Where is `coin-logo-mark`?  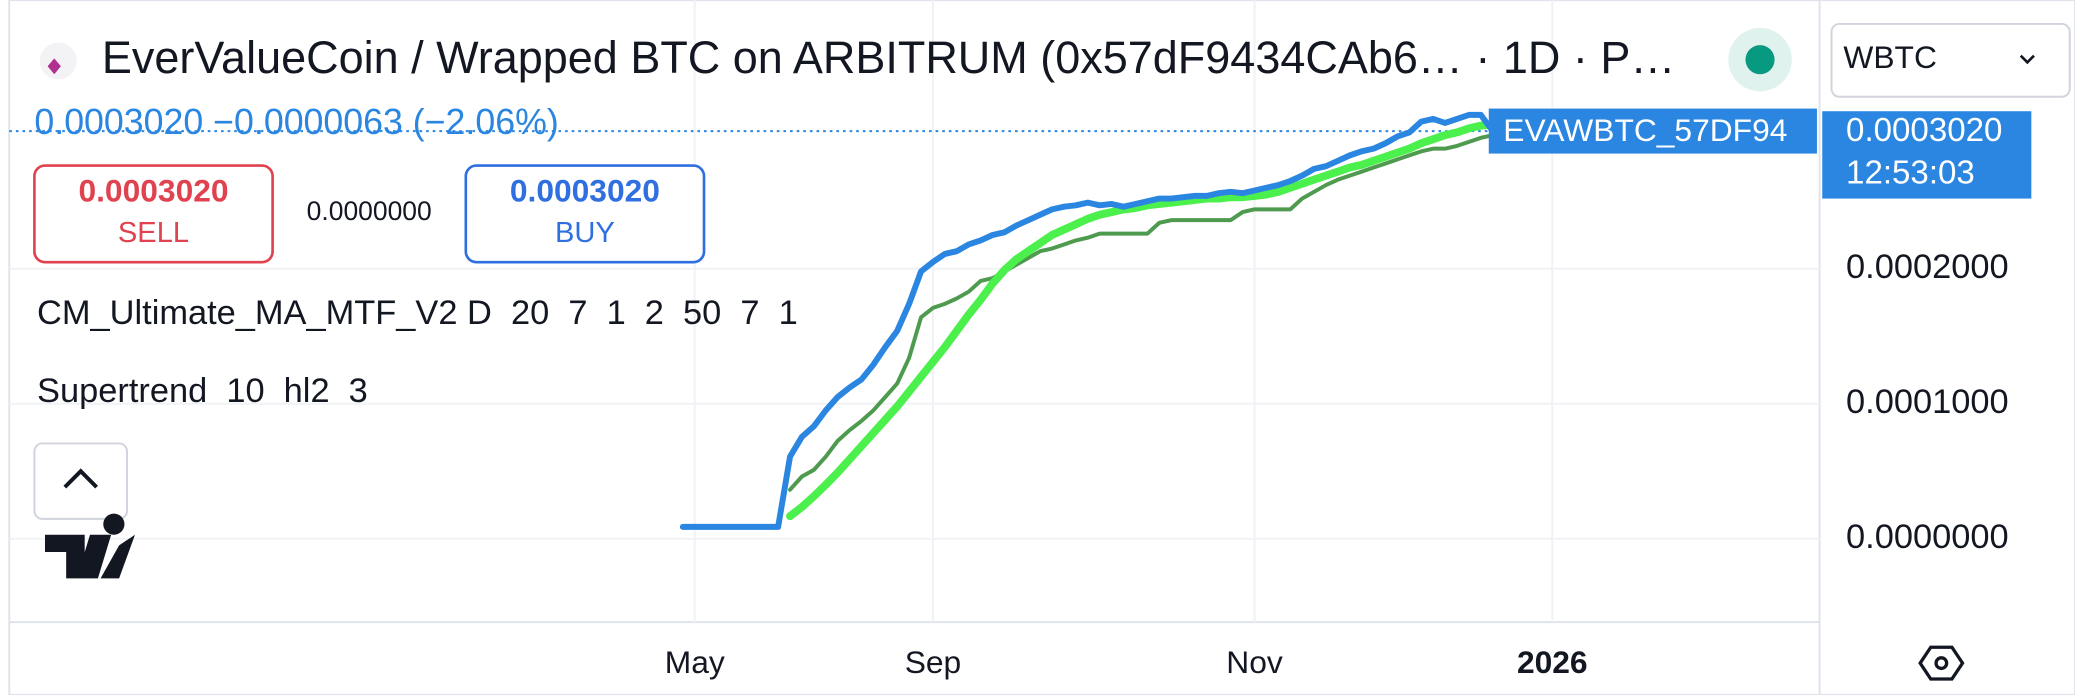 coin-logo-mark is located at coordinates (54, 66).